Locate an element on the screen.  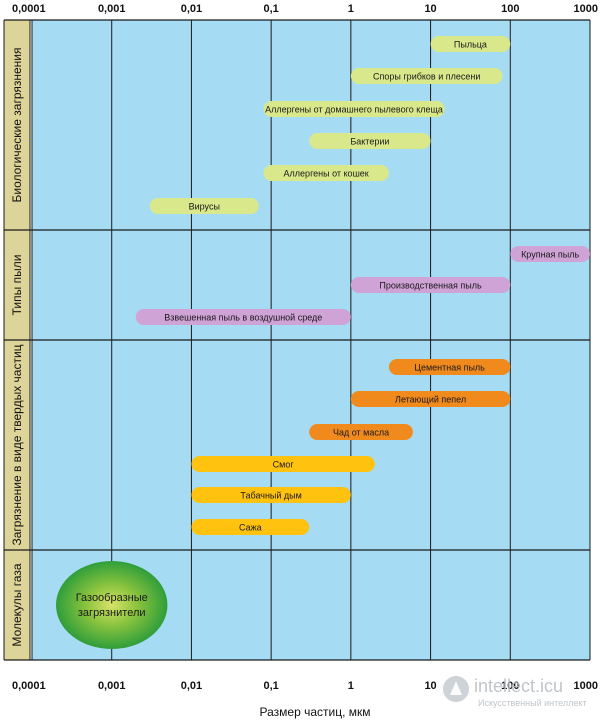
bar-label: Газообразные is located at coordinates (112, 598).